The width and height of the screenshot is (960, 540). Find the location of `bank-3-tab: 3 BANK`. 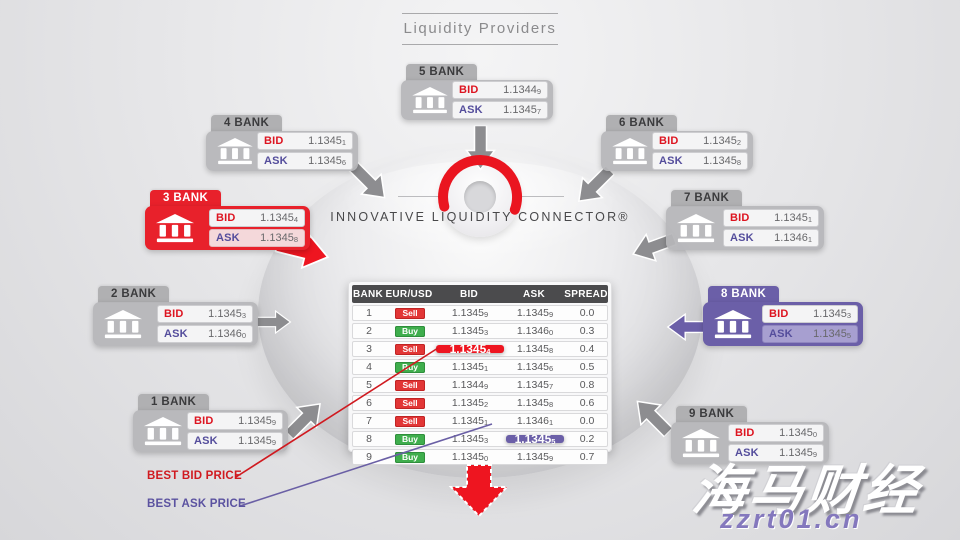

bank-3-tab: 3 BANK is located at coordinates (186, 198).